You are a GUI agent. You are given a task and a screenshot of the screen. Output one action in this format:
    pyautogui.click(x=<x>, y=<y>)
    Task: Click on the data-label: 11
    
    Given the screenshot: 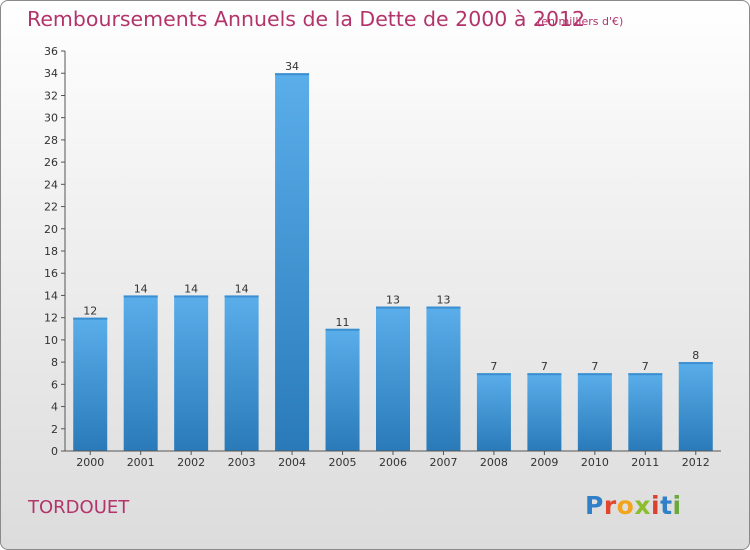 What is the action you would take?
    pyautogui.click(x=343, y=322)
    